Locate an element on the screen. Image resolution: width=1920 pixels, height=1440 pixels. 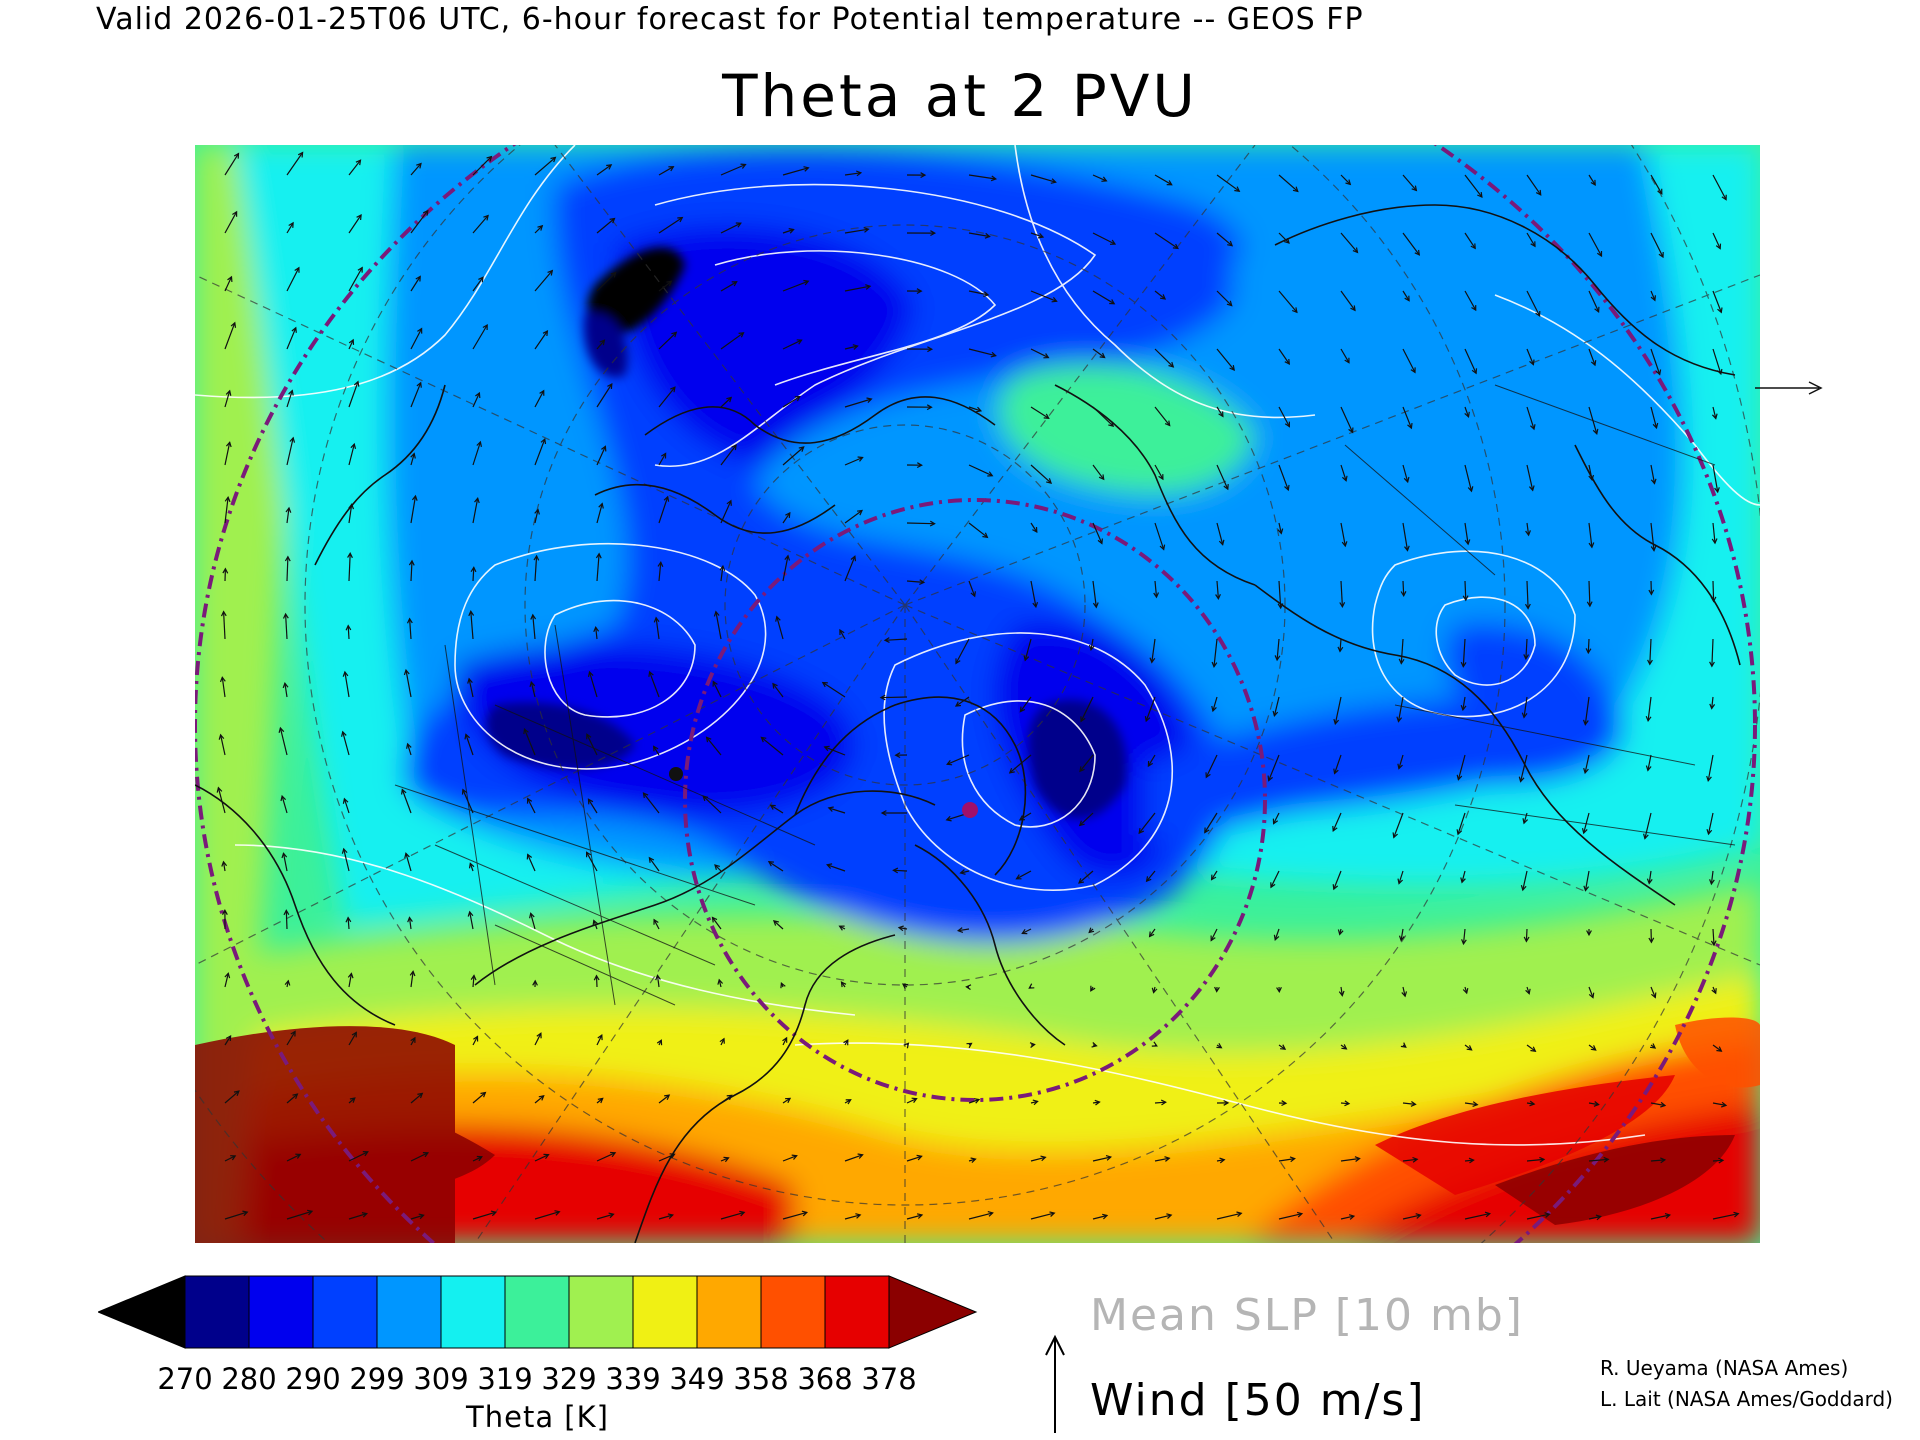
colorbar-swatch is located at coordinates (857, 1312).